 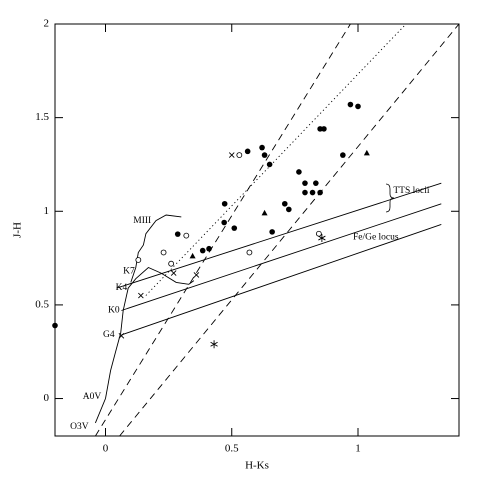 What do you see at coordinates (232, 449) in the screenshot?
I see `x-tick-label: 0.5` at bounding box center [232, 449].